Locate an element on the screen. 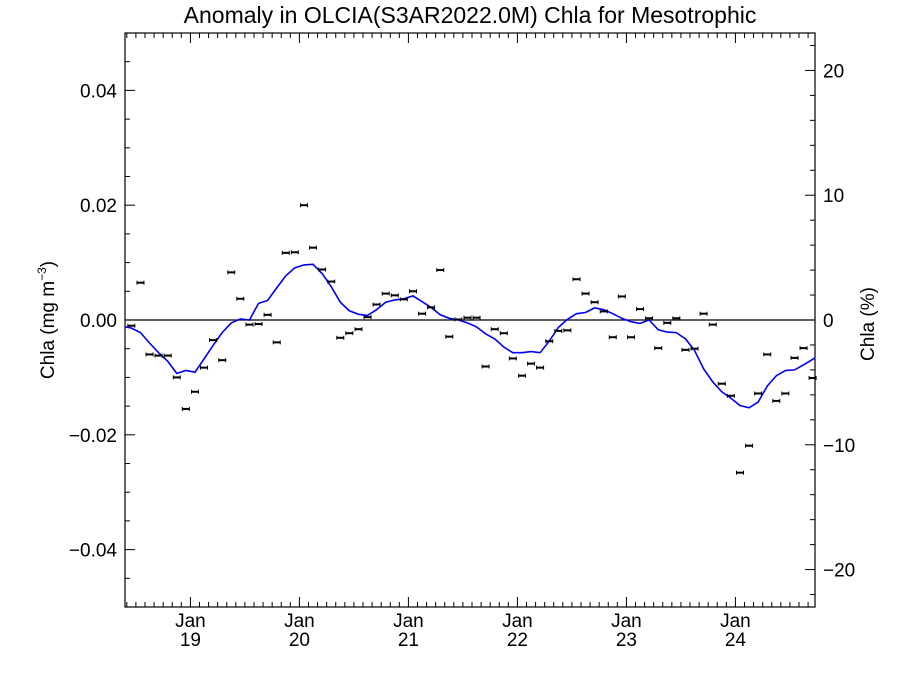  y-axis-label-left-close: ) is located at coordinates (48, 264).